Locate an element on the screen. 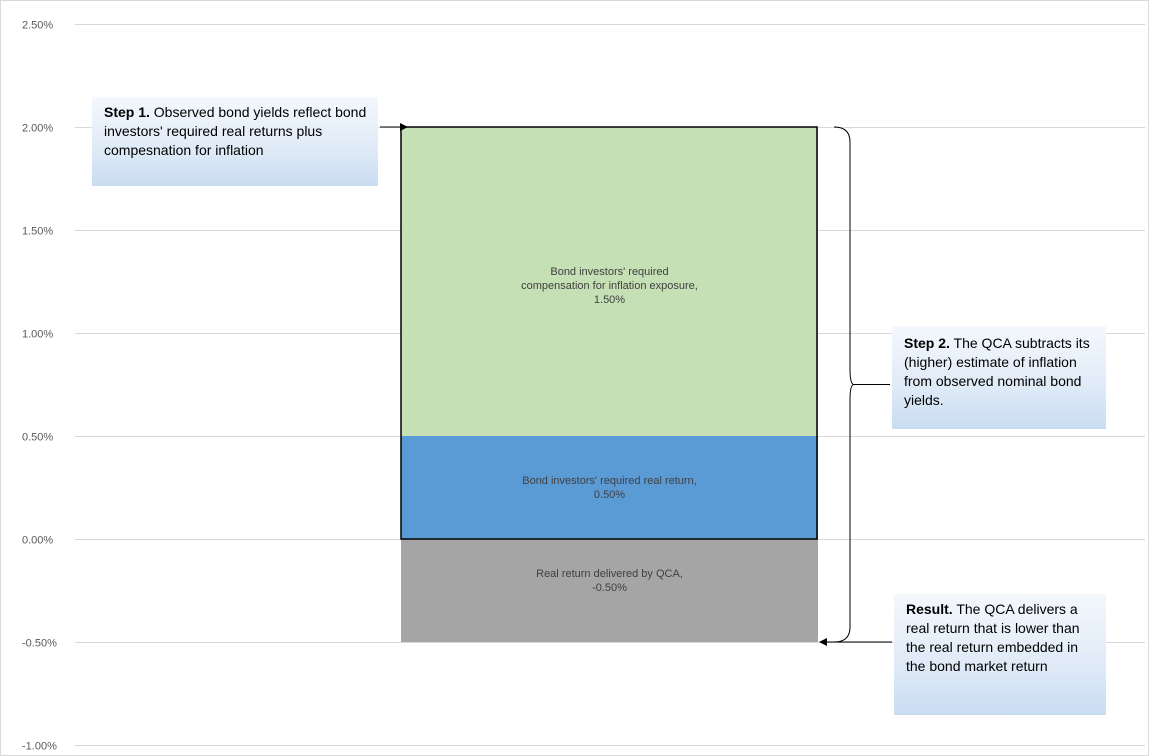 The image size is (1149, 756). data-label-inflation-compensation: compensation for inflation exposure, is located at coordinates (609, 286).